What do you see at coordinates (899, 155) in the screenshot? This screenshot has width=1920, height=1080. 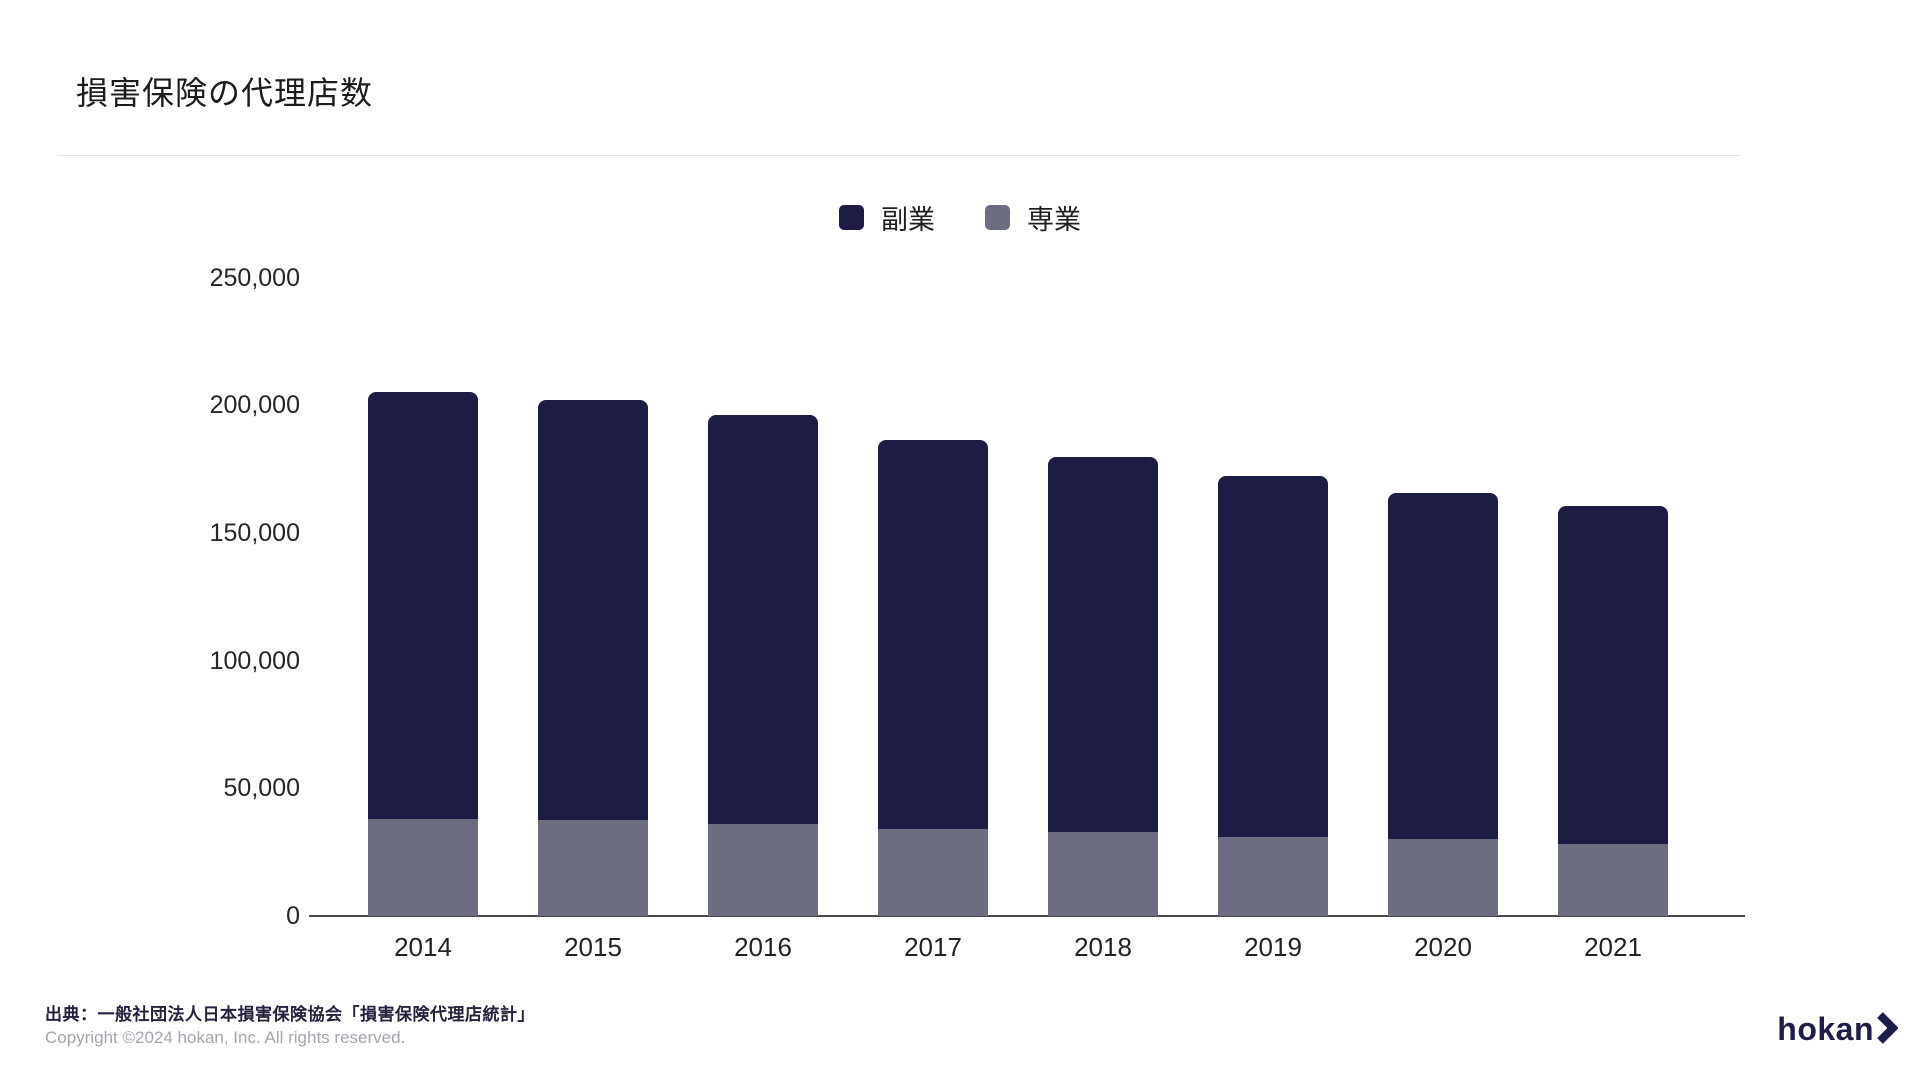 I see `title-divider` at bounding box center [899, 155].